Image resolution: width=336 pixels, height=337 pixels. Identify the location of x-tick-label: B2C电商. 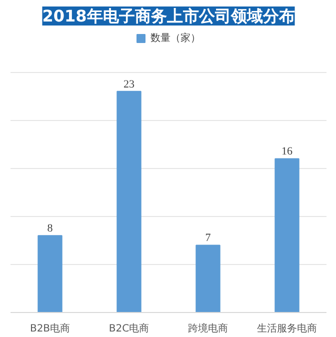
(129, 328).